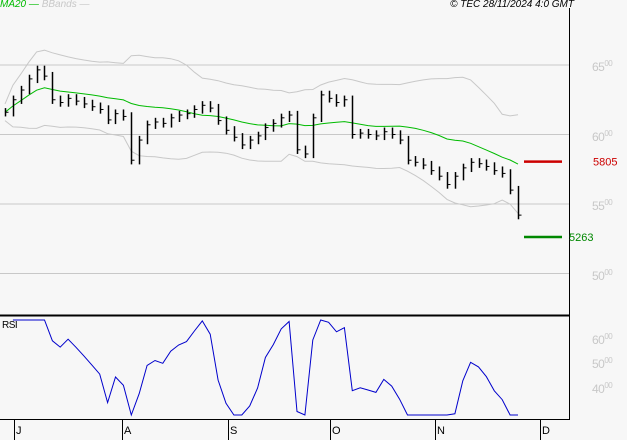  What do you see at coordinates (59, 5) in the screenshot?
I see `legend-bbands: BBands` at bounding box center [59, 5].